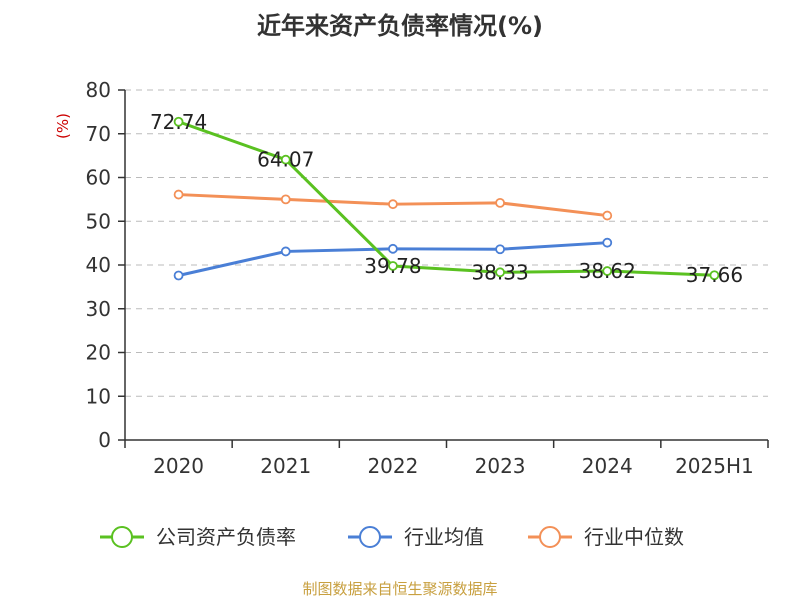 This screenshot has width=800, height=600. I want to click on data-label: 72.74, so click(178, 122).